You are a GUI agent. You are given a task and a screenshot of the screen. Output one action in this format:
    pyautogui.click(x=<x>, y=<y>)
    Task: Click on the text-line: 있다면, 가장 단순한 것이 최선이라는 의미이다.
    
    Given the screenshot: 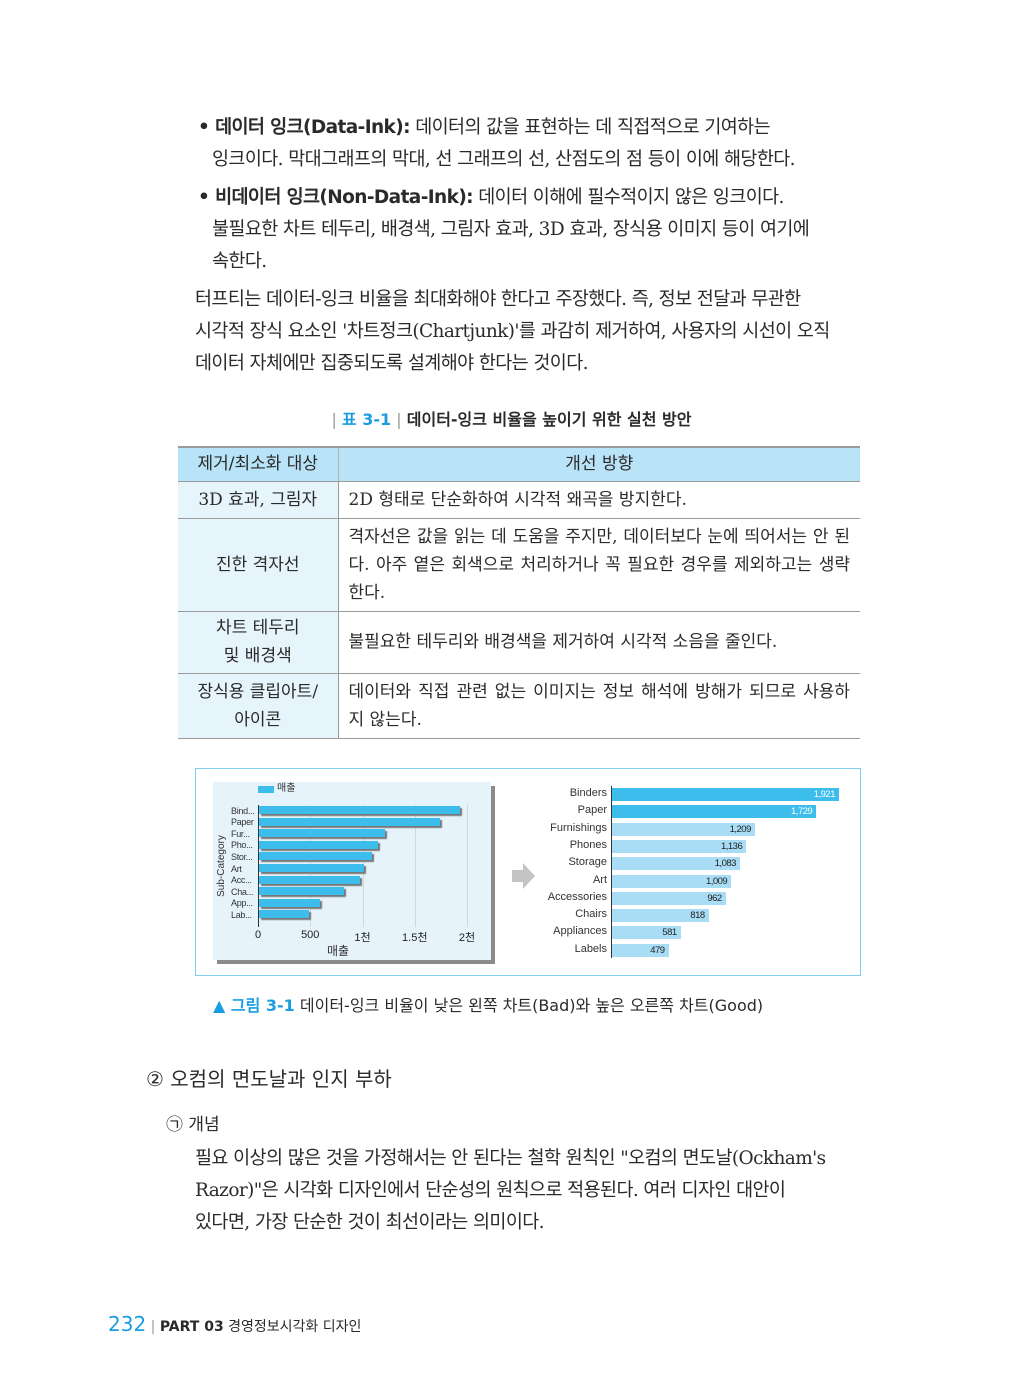 What is the action you would take?
    pyautogui.click(x=370, y=1222)
    